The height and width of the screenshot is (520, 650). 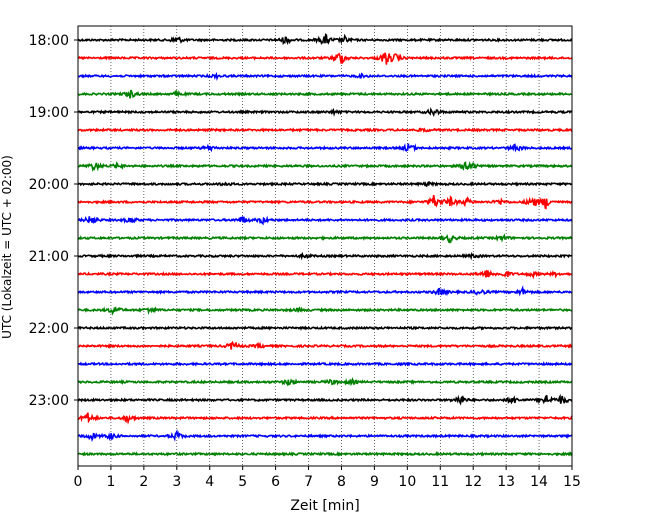 I want to click on x-tick-label: 10, so click(x=407, y=482).